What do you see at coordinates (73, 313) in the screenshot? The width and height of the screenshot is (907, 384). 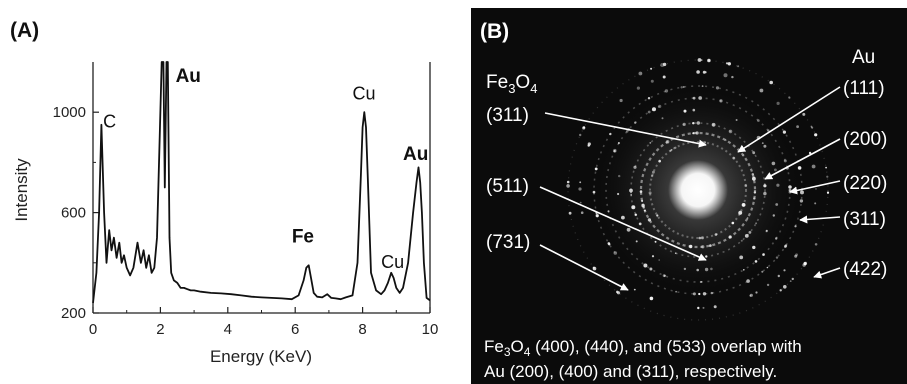 I see `y-tick-label: 200` at bounding box center [73, 313].